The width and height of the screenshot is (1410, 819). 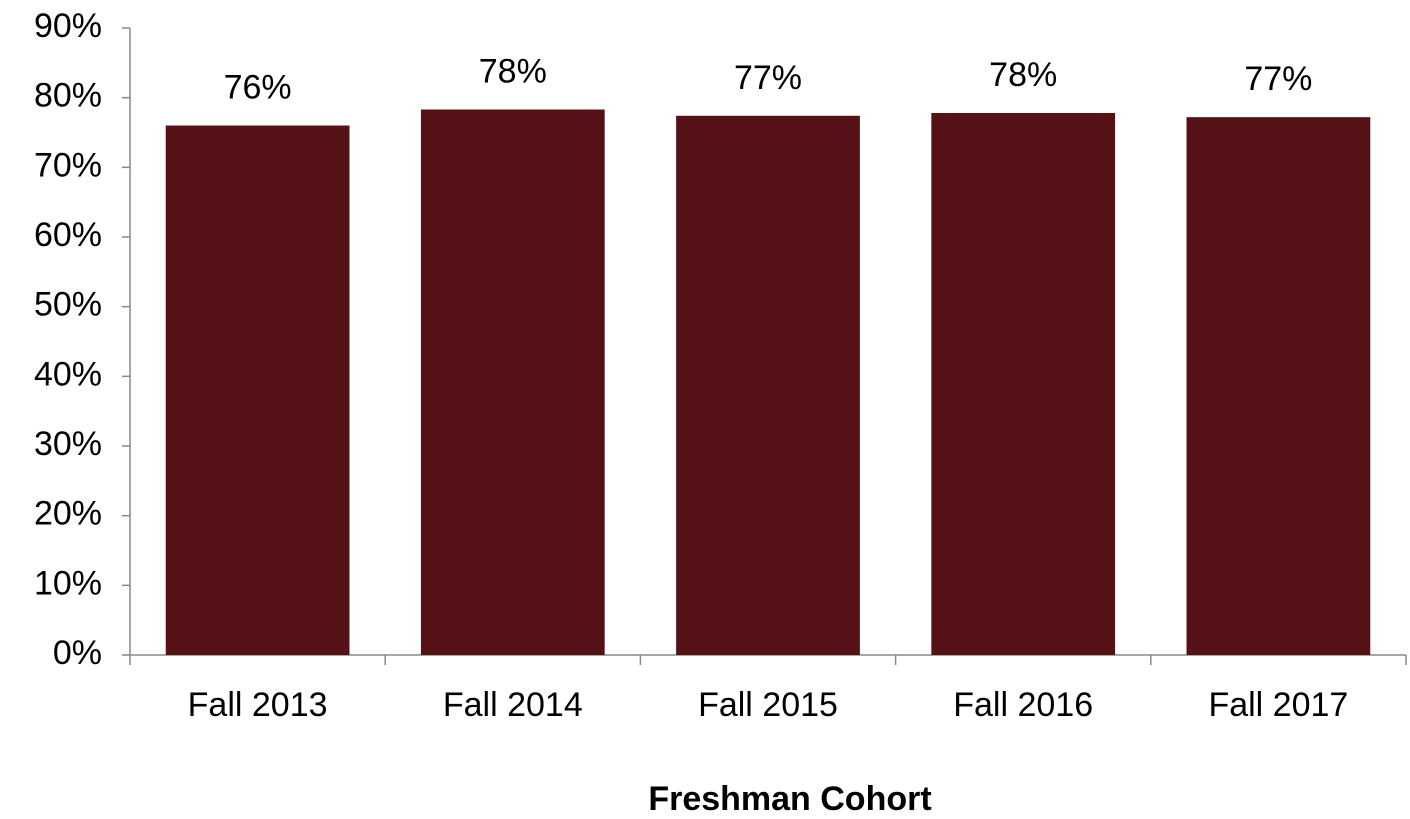 What do you see at coordinates (68, 305) in the screenshot?
I see `y-tick-label: 50%` at bounding box center [68, 305].